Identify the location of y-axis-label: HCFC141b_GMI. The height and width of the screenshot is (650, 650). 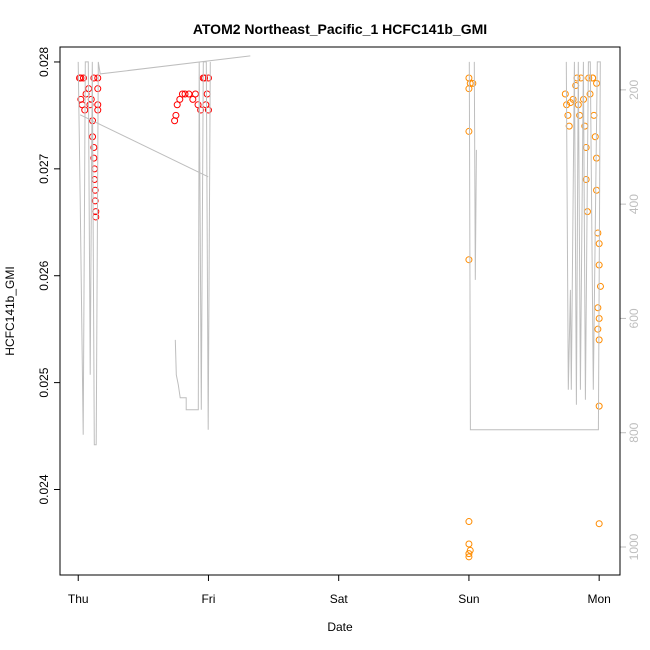
(10, 310).